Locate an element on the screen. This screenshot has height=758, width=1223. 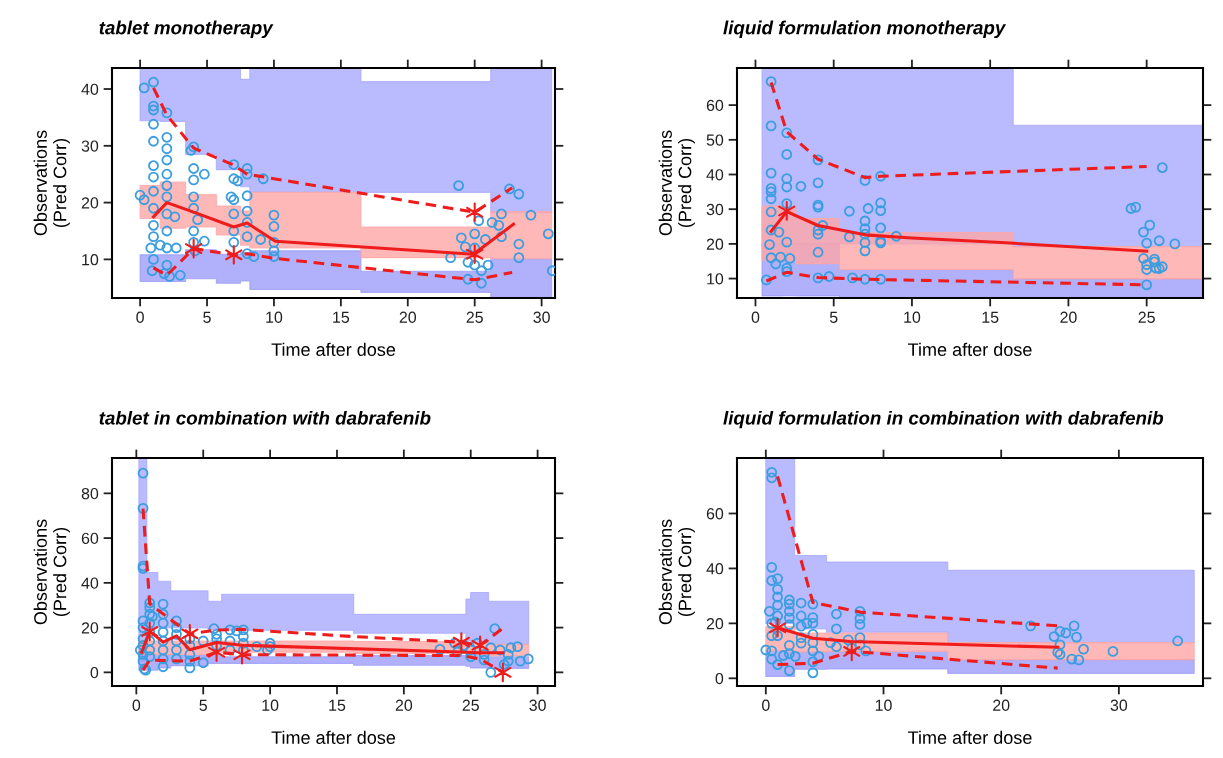
chart-title: liquid formulation in combination with dabrafenib is located at coordinates (943, 419).